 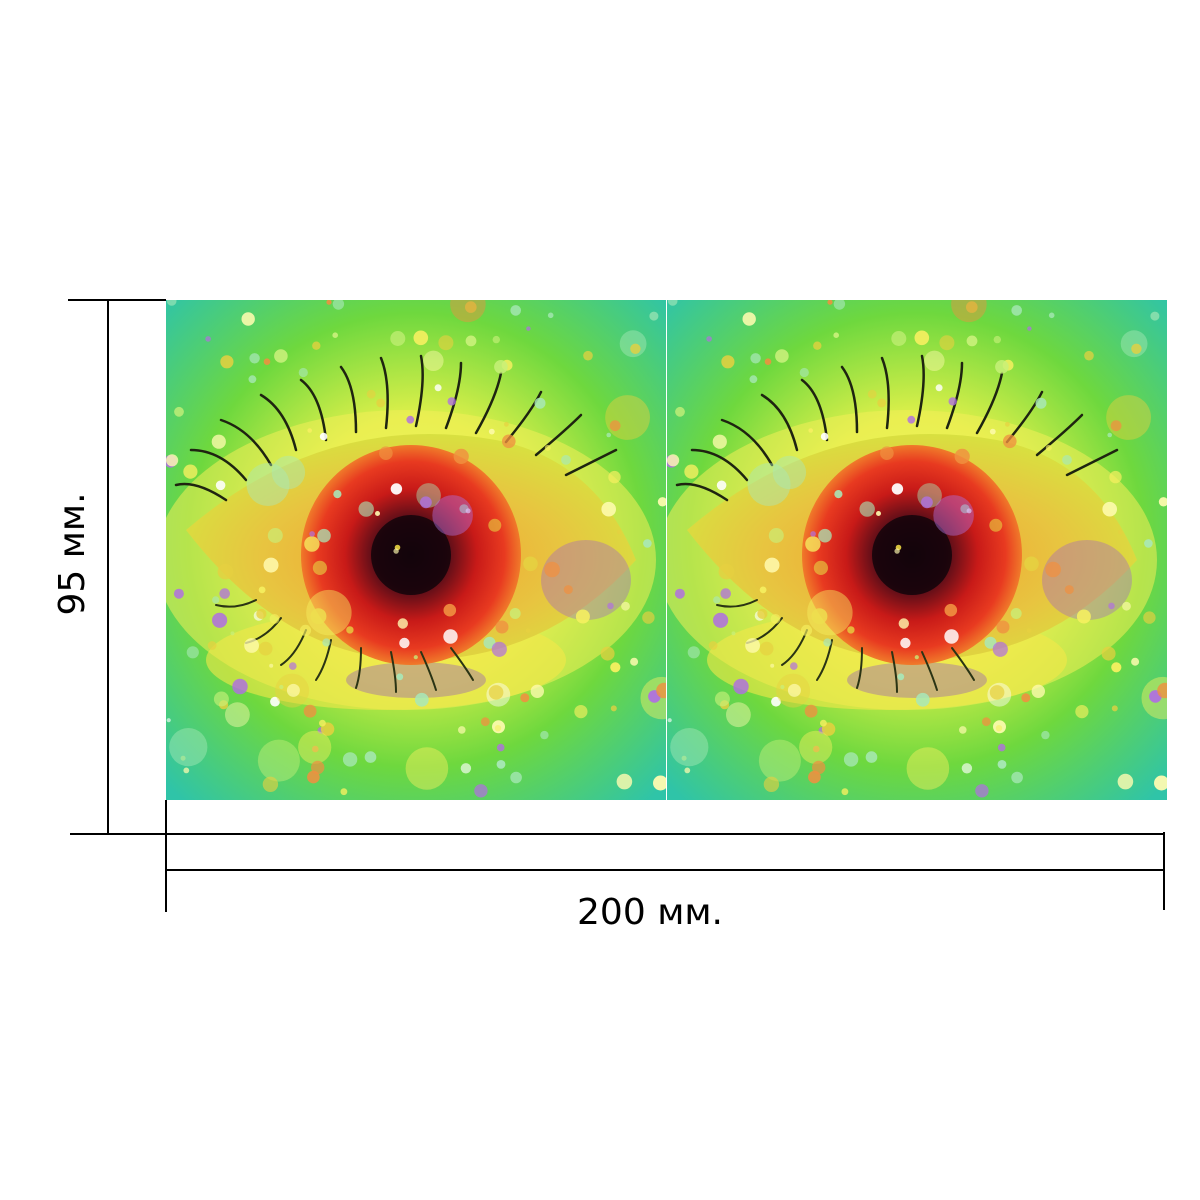 I want to click on width-label: 200 мм., so click(x=650, y=912).